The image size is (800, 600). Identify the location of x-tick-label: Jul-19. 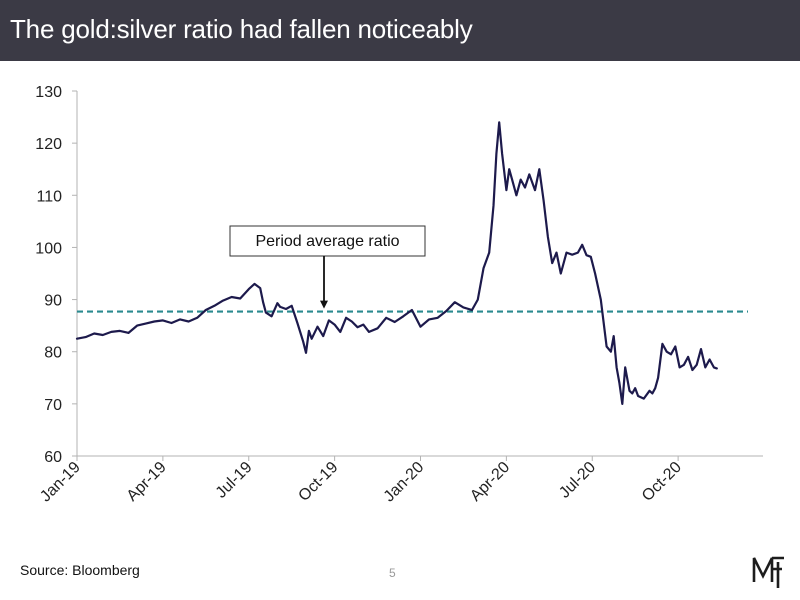
(234, 480).